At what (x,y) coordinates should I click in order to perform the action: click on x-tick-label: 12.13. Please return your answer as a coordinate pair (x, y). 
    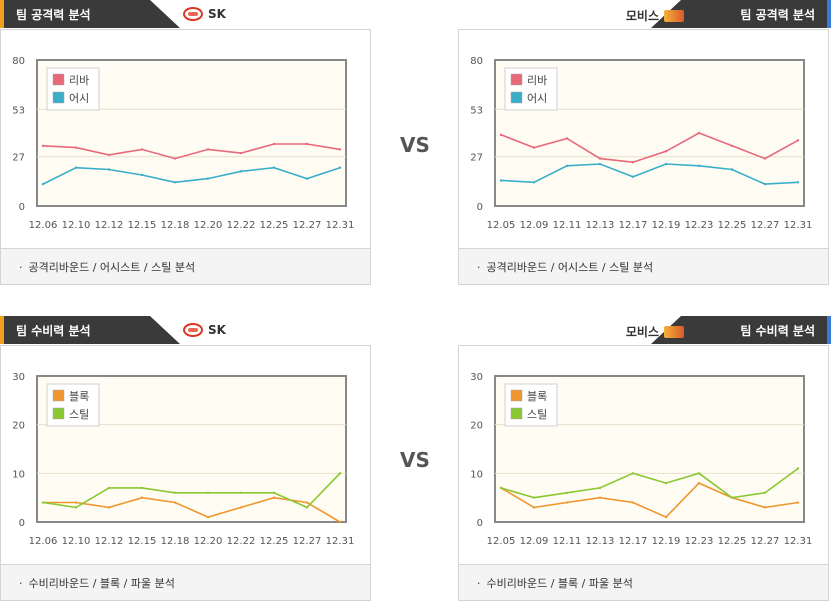
    Looking at the image, I should click on (600, 541).